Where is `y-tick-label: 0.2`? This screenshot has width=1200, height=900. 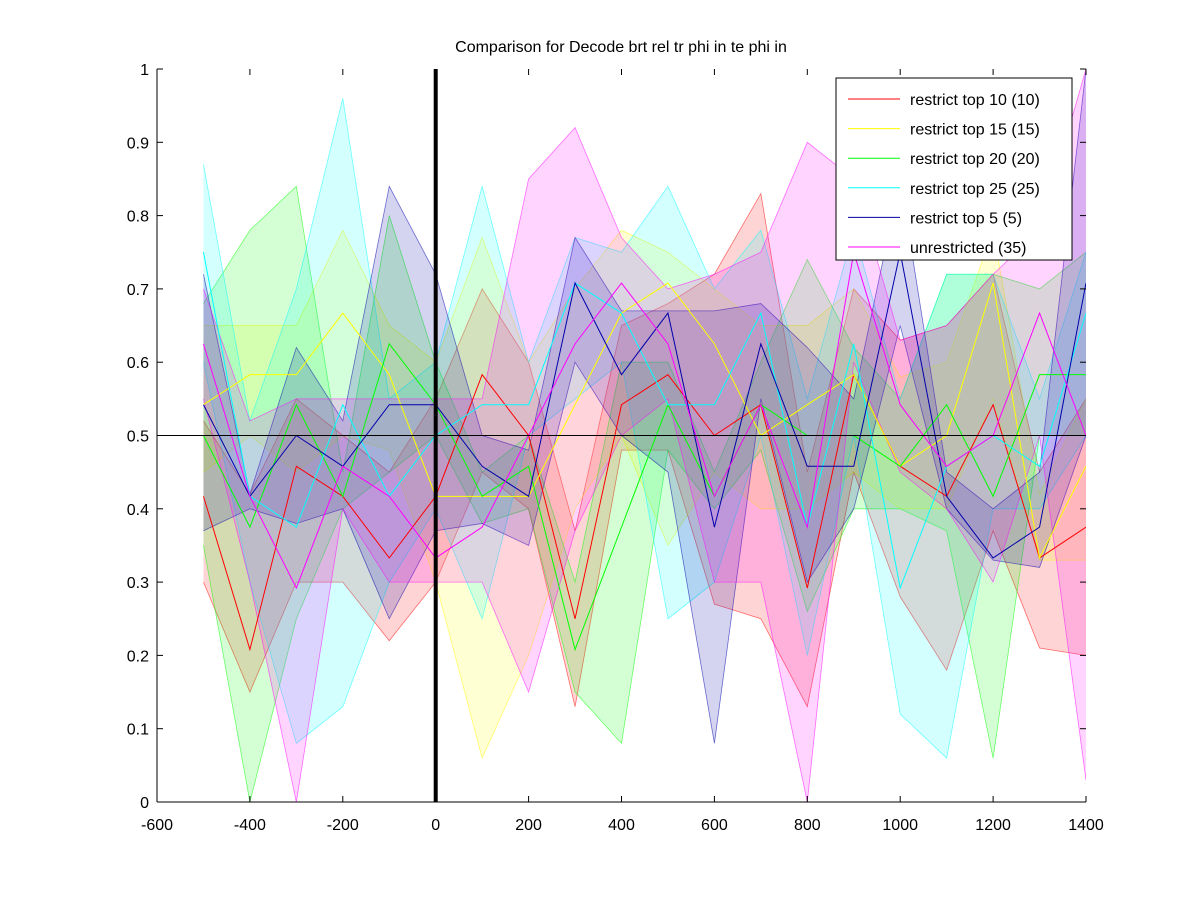 y-tick-label: 0.2 is located at coordinates (138, 656).